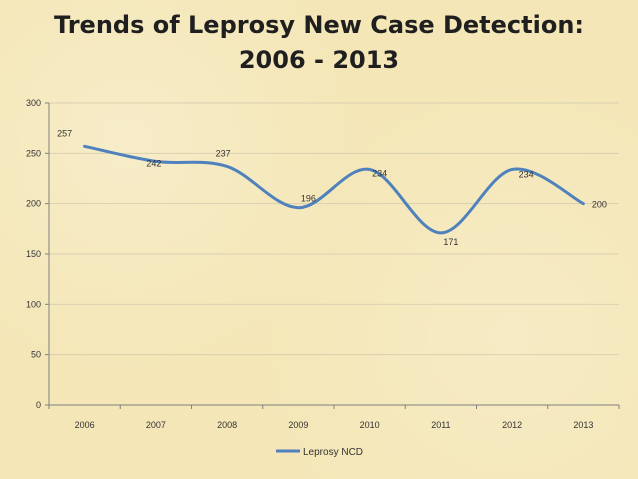  What do you see at coordinates (33, 204) in the screenshot?
I see `y-tick-label-200: 200` at bounding box center [33, 204].